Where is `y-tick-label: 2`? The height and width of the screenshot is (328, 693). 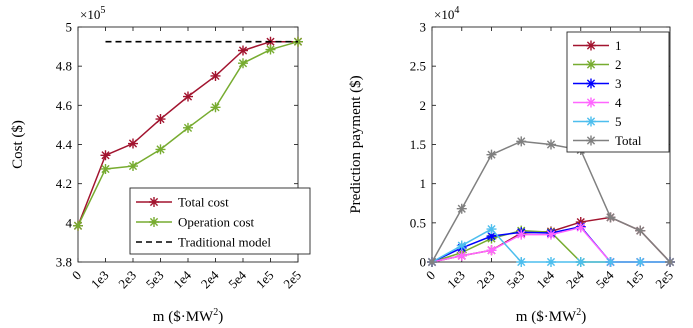
y-tick-label: 2 is located at coordinates (423, 105).